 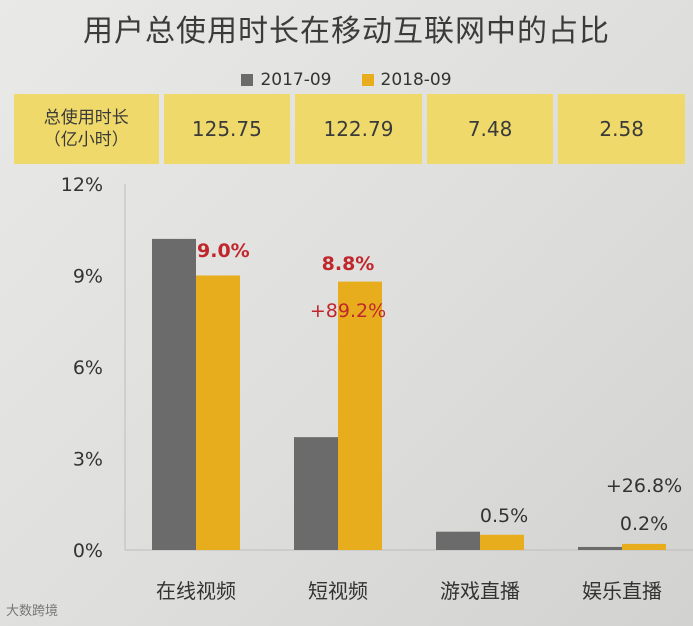 I want to click on legend-label-2017: 2017-09, so click(x=296, y=80).